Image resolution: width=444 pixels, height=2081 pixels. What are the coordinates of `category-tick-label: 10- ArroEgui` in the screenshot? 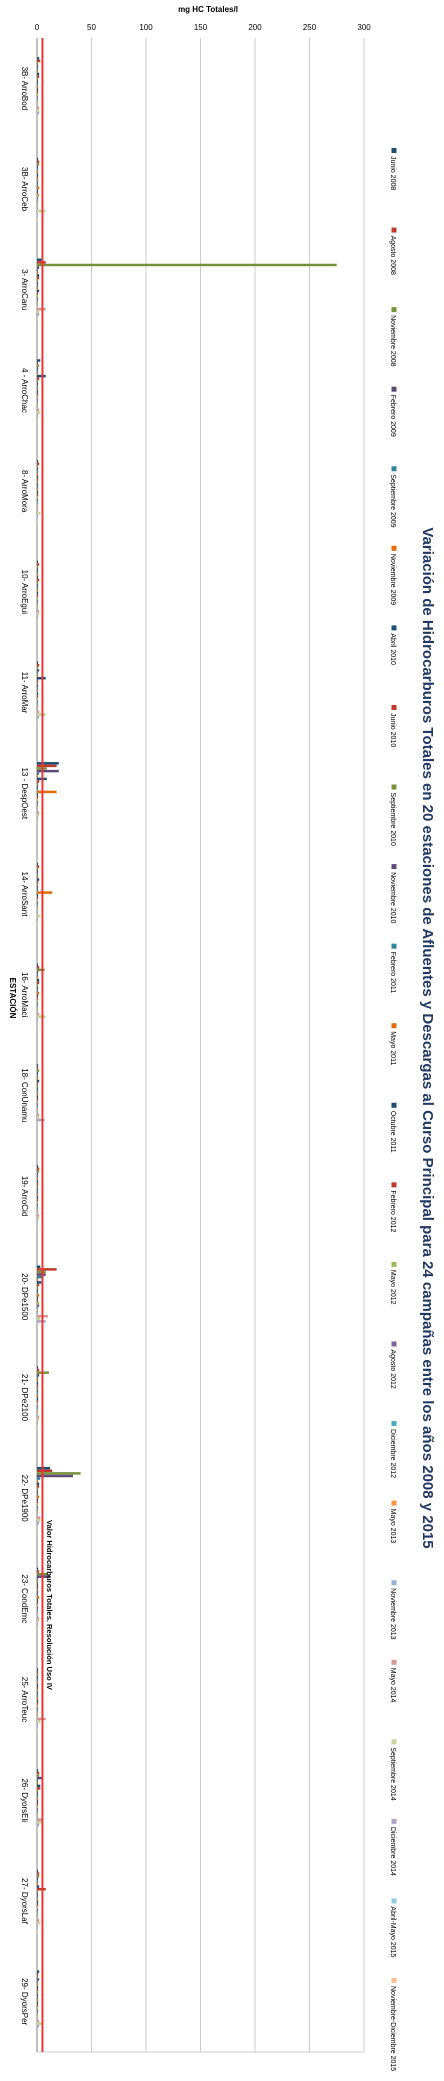 It's located at (24, 592).